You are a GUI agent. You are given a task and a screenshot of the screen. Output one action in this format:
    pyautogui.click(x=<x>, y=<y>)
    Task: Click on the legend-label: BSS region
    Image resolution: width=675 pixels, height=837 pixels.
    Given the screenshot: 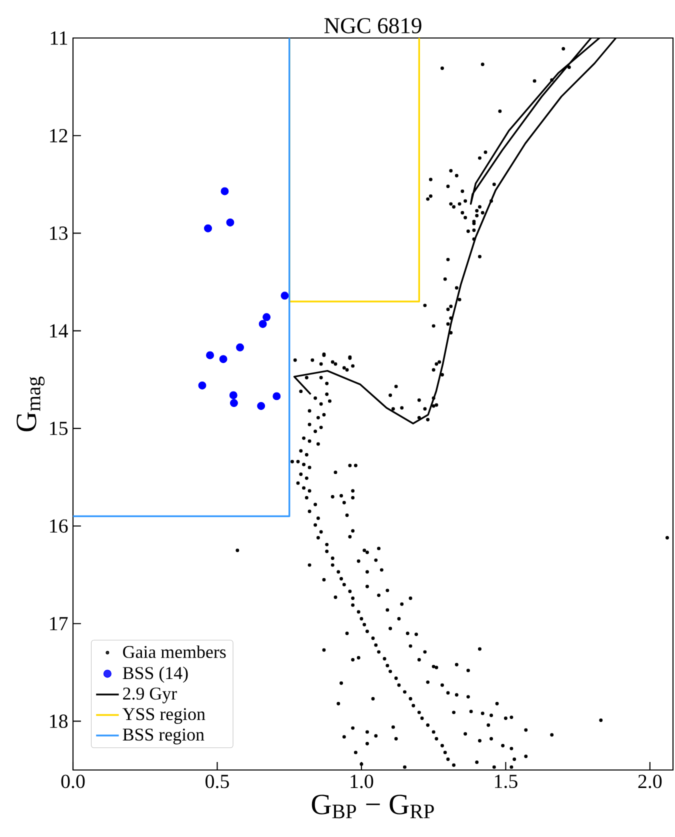 What is the action you would take?
    pyautogui.click(x=163, y=736)
    